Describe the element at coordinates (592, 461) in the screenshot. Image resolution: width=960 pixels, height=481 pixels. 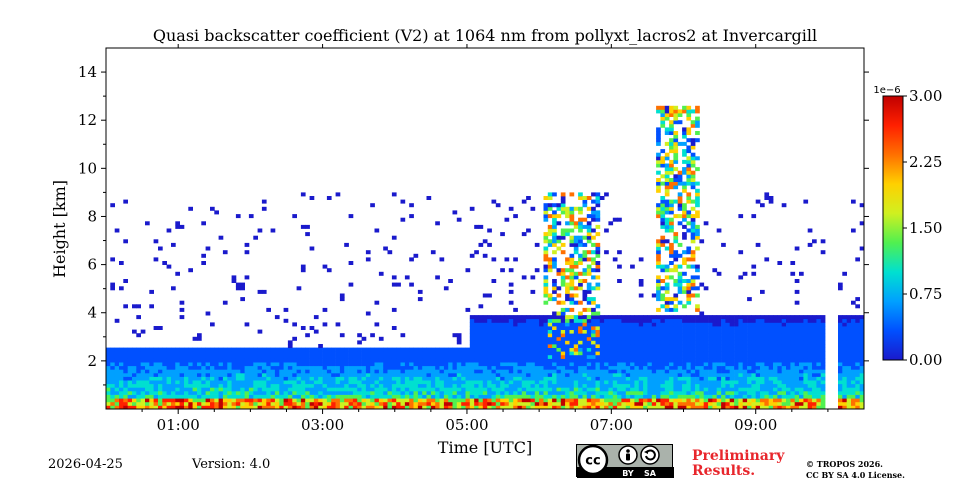
I see `cc-label: cc` at that location.